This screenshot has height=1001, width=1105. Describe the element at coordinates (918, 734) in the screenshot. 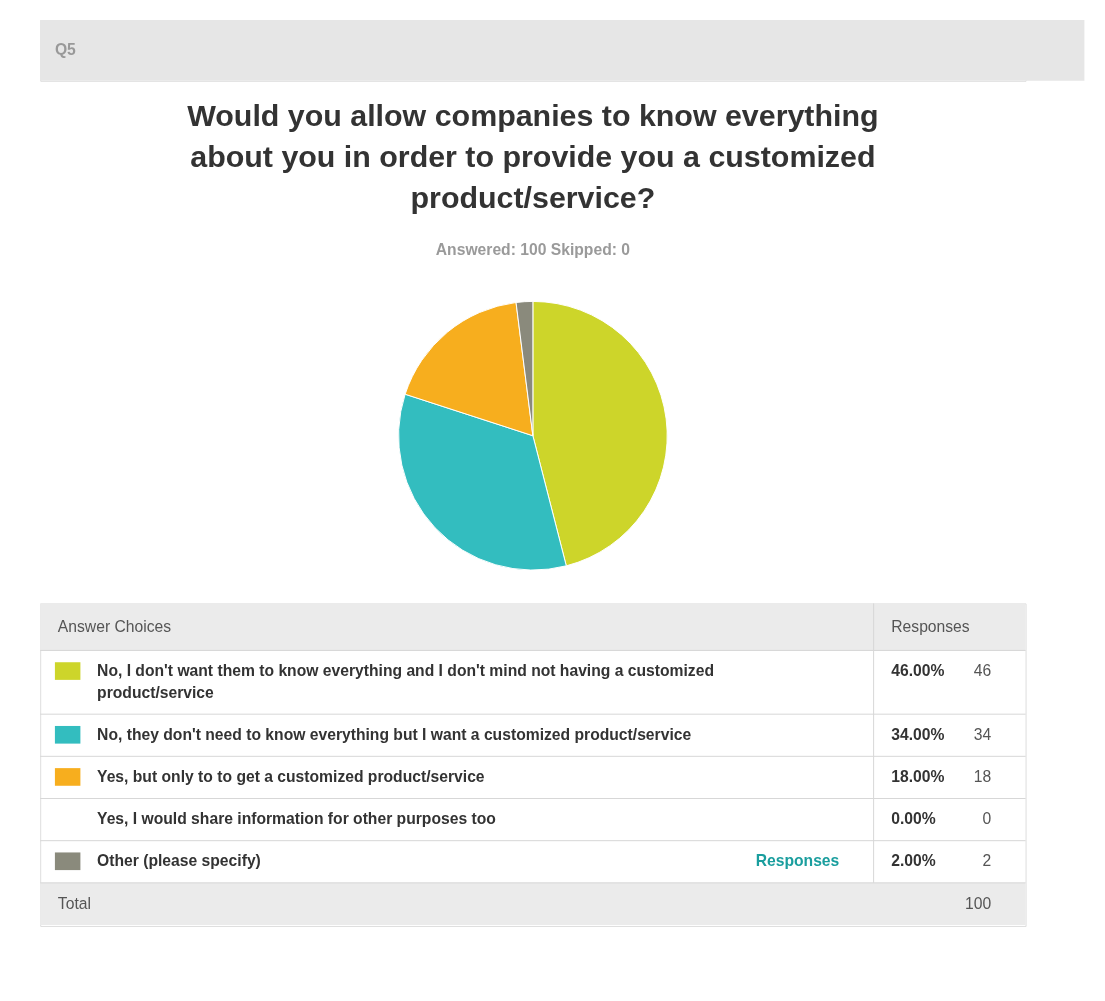

I see `data-label: 34.00%` at that location.